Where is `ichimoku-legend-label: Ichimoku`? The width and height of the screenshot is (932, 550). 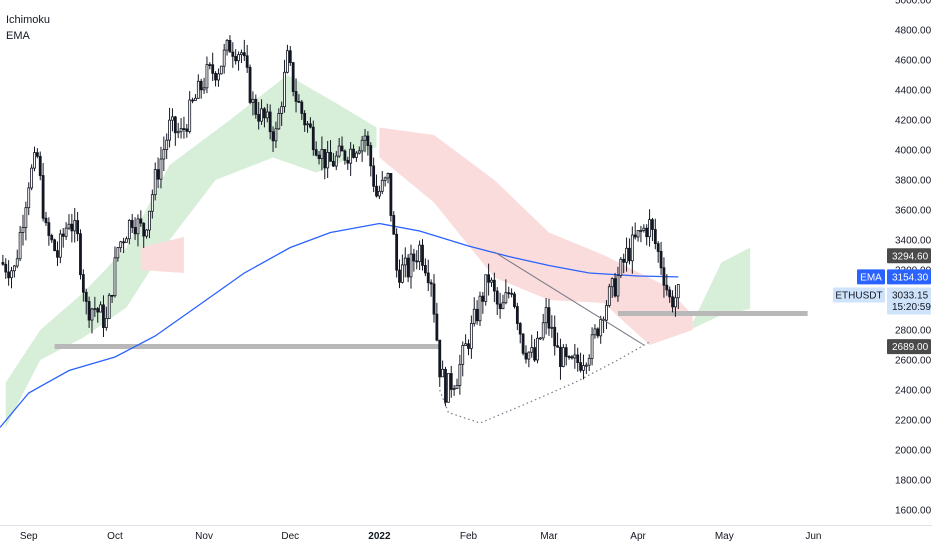
ichimoku-legend-label: Ichimoku is located at coordinates (28, 20).